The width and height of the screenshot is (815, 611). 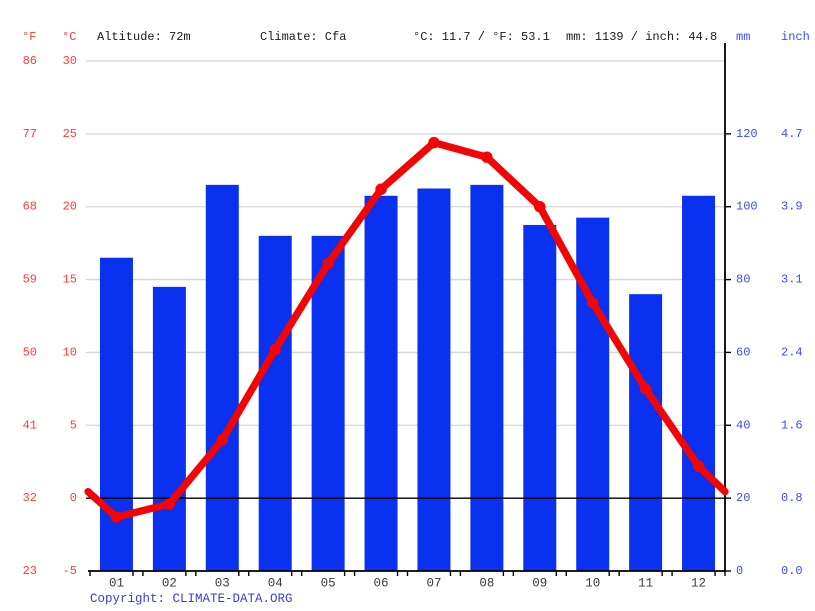 What do you see at coordinates (743, 352) in the screenshot?
I see `mm-tick-label: 60` at bounding box center [743, 352].